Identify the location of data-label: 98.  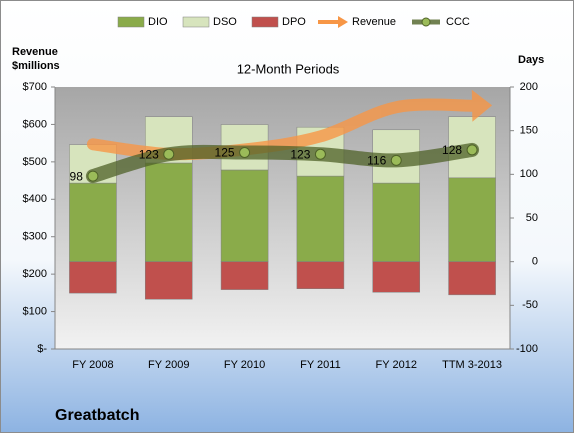
(77, 176).